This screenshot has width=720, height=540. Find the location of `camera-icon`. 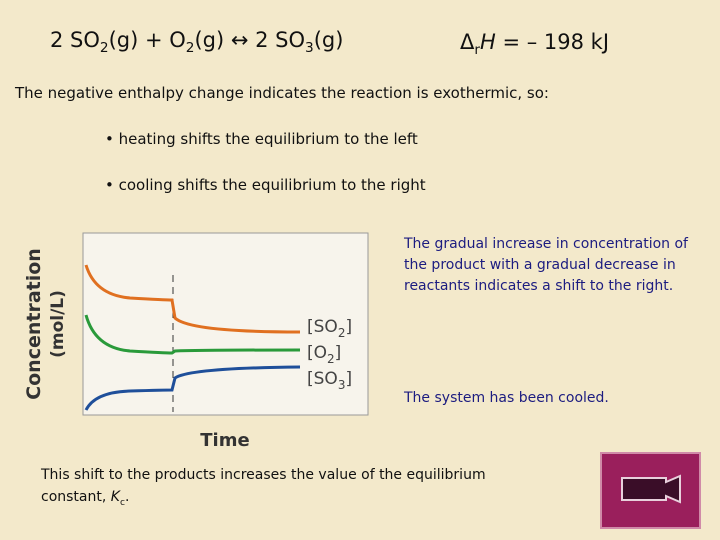

camera-icon is located at coordinates (651, 489).